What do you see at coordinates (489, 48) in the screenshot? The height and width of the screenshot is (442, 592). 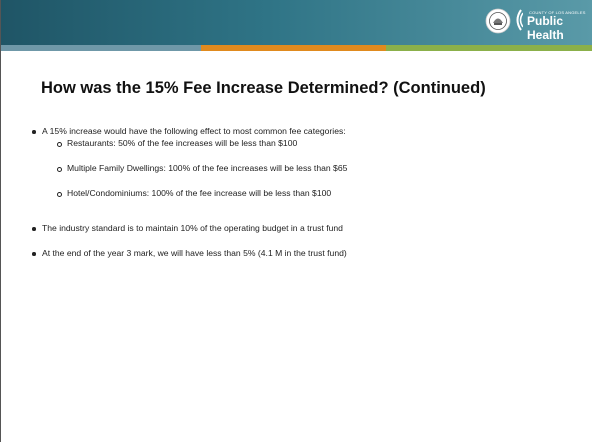 I see `strip-green` at bounding box center [489, 48].